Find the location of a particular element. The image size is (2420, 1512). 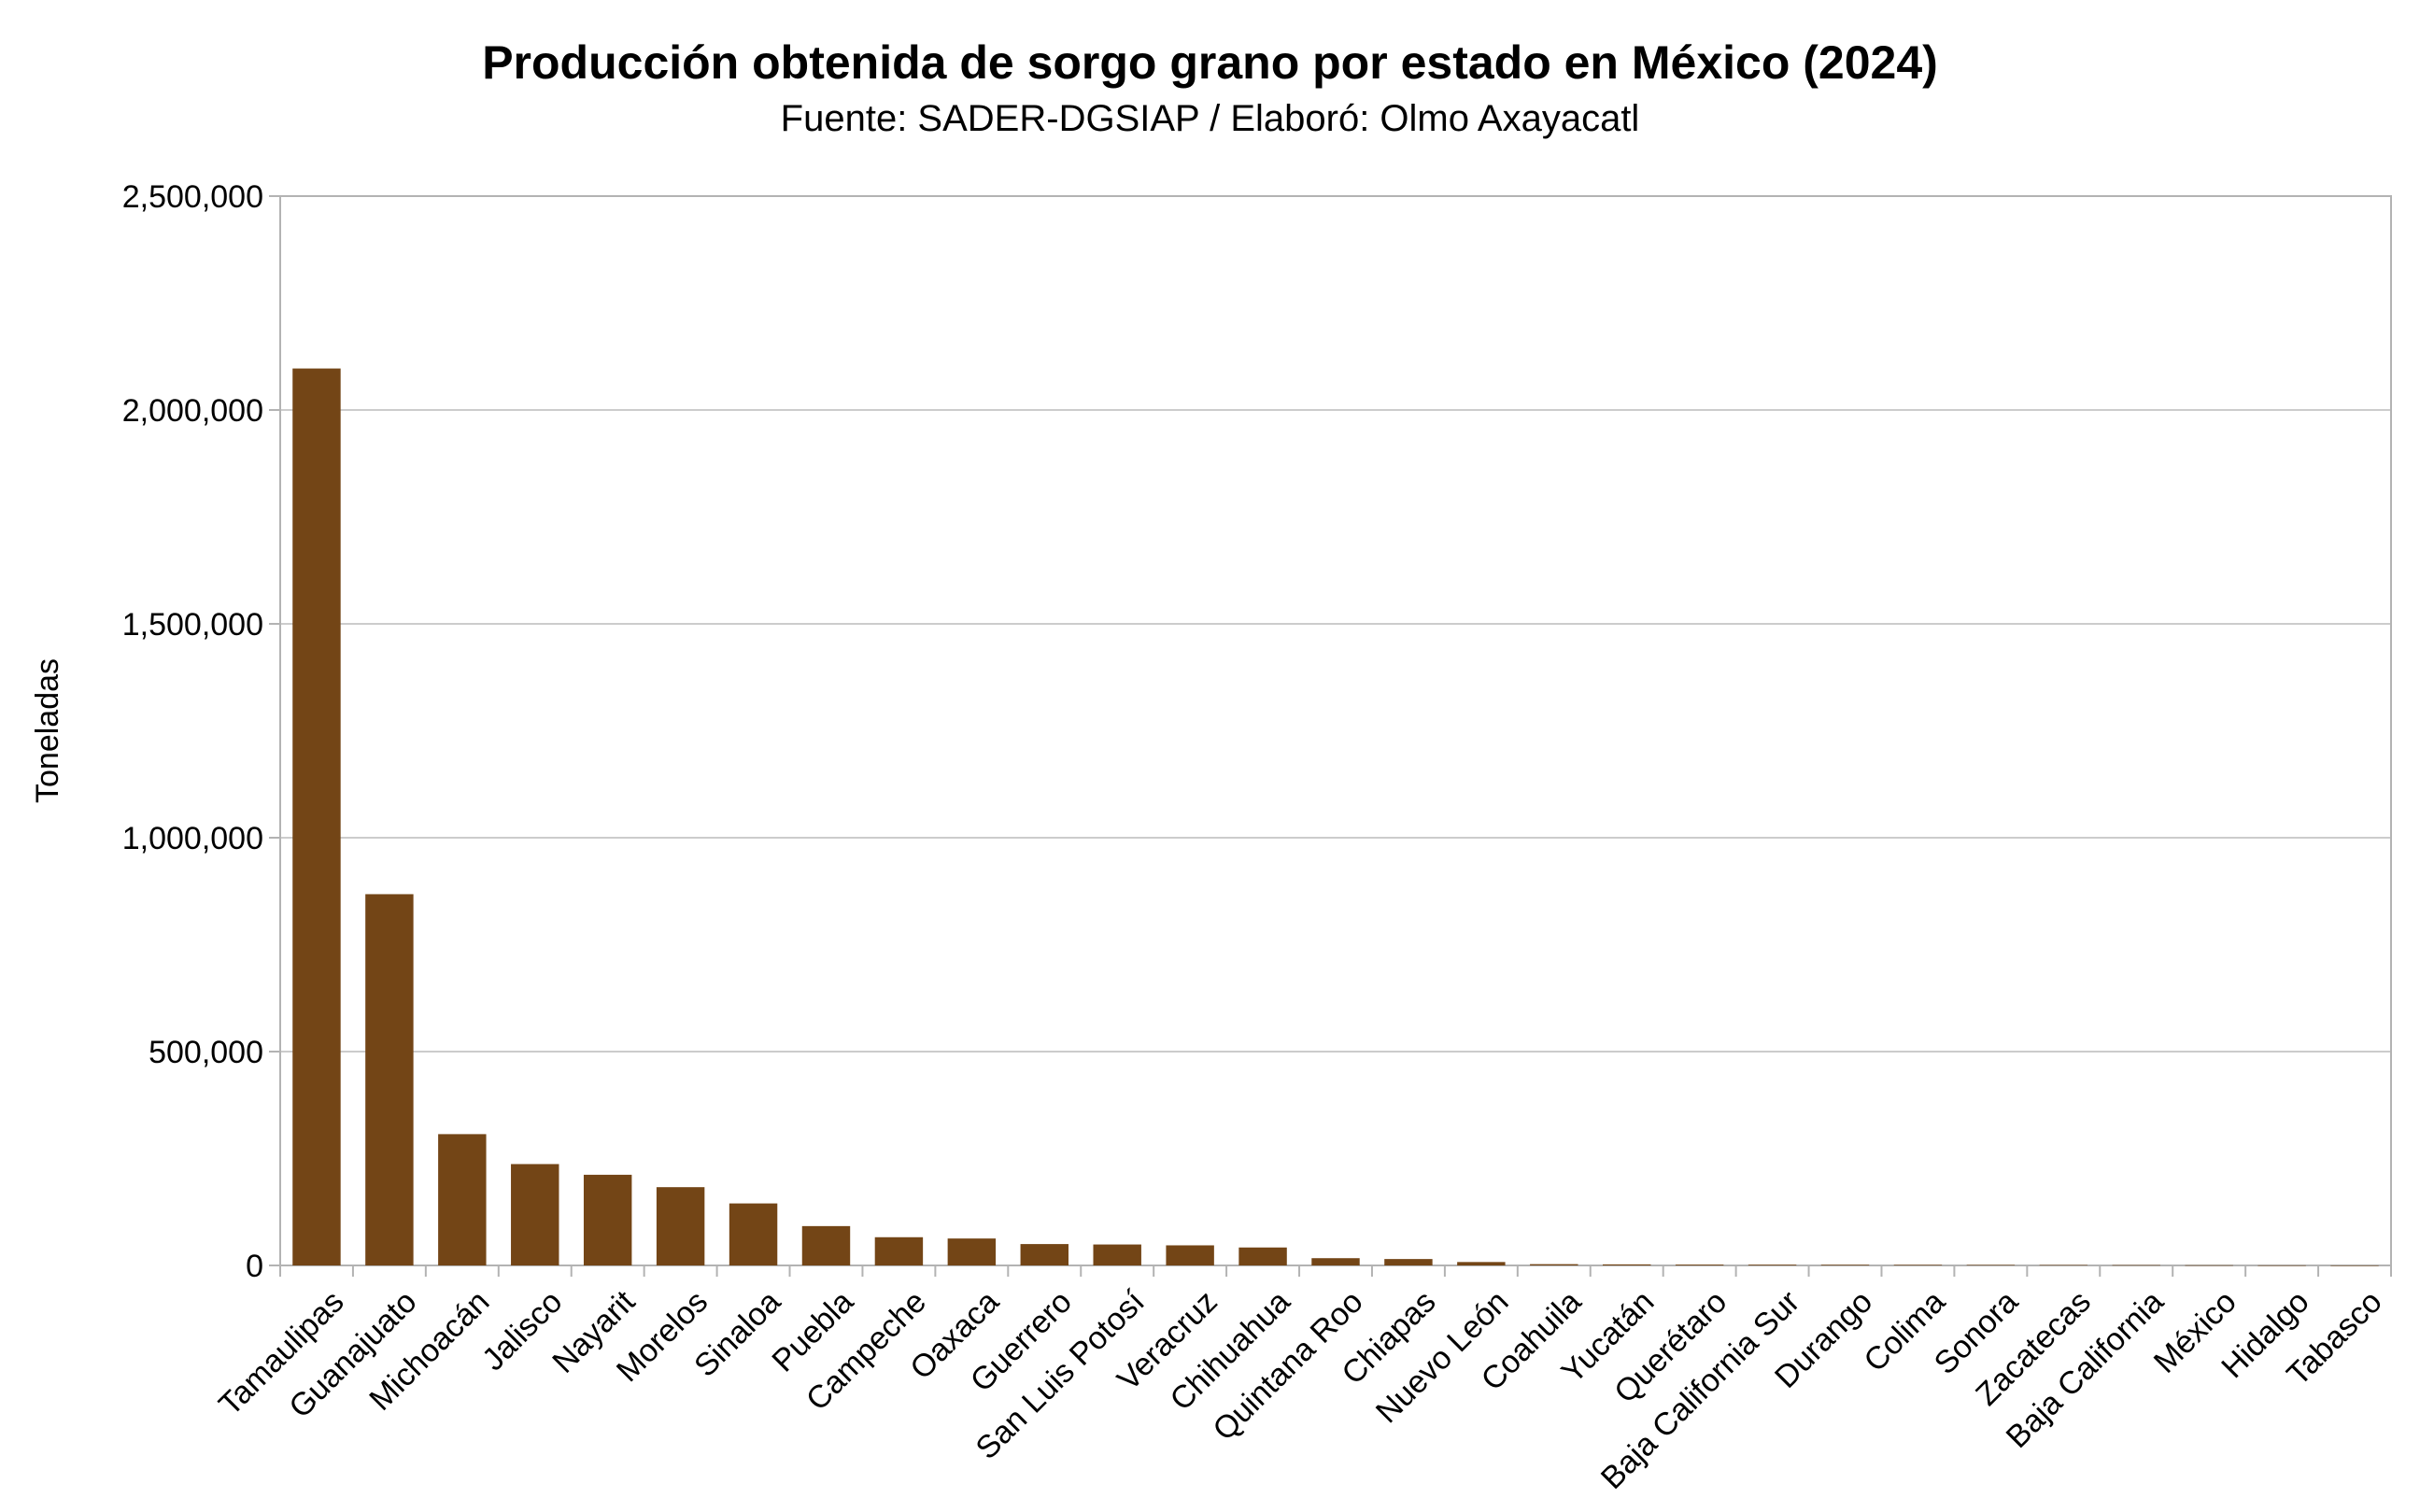

y-tick-label: 1,500,000 is located at coordinates (193, 625).